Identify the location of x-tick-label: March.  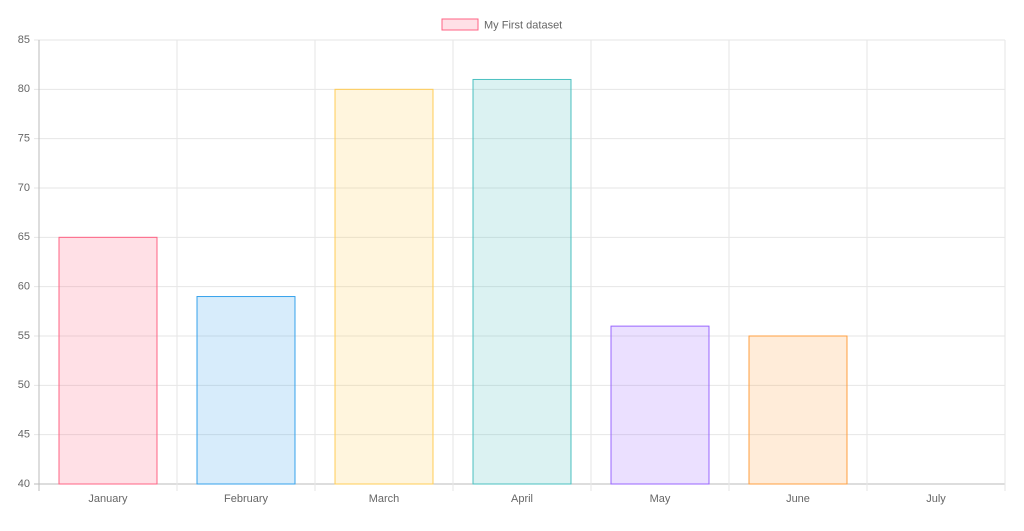
(384, 499).